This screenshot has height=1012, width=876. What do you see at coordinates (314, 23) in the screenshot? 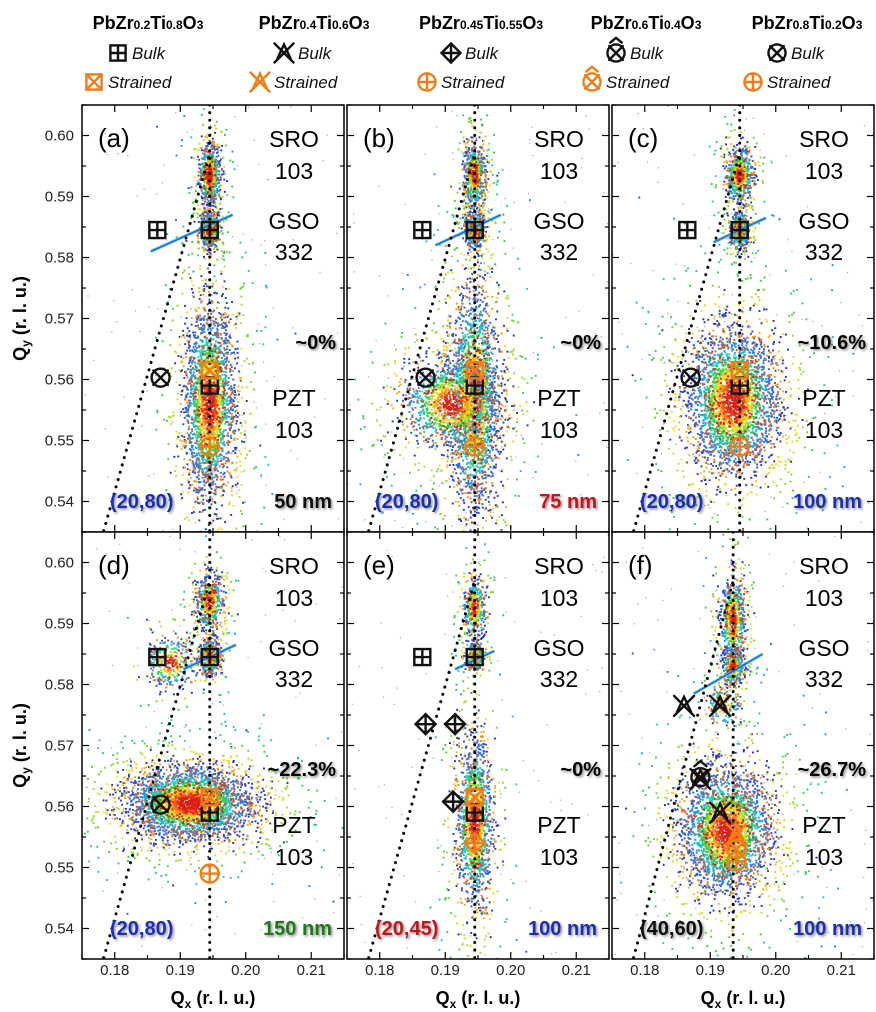
I see `legend-formula: PbZr0.4Ti0.6O3` at bounding box center [314, 23].